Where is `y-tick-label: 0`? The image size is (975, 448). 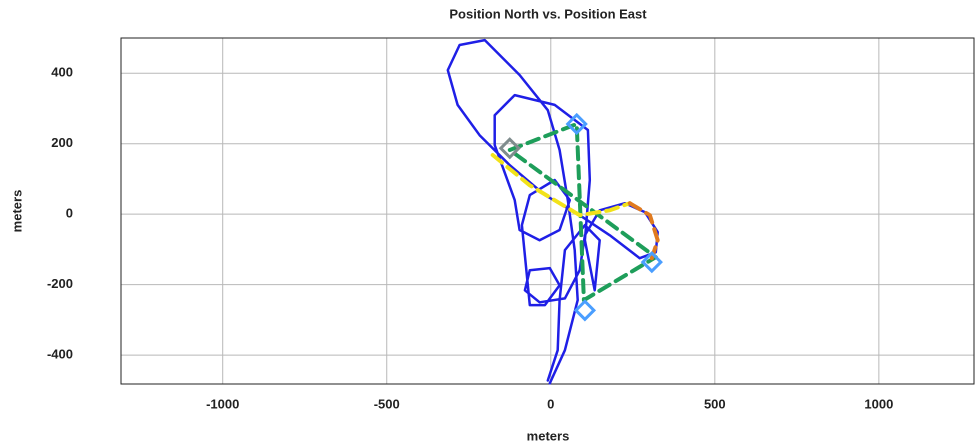
y-tick-label: 0 is located at coordinates (69, 213).